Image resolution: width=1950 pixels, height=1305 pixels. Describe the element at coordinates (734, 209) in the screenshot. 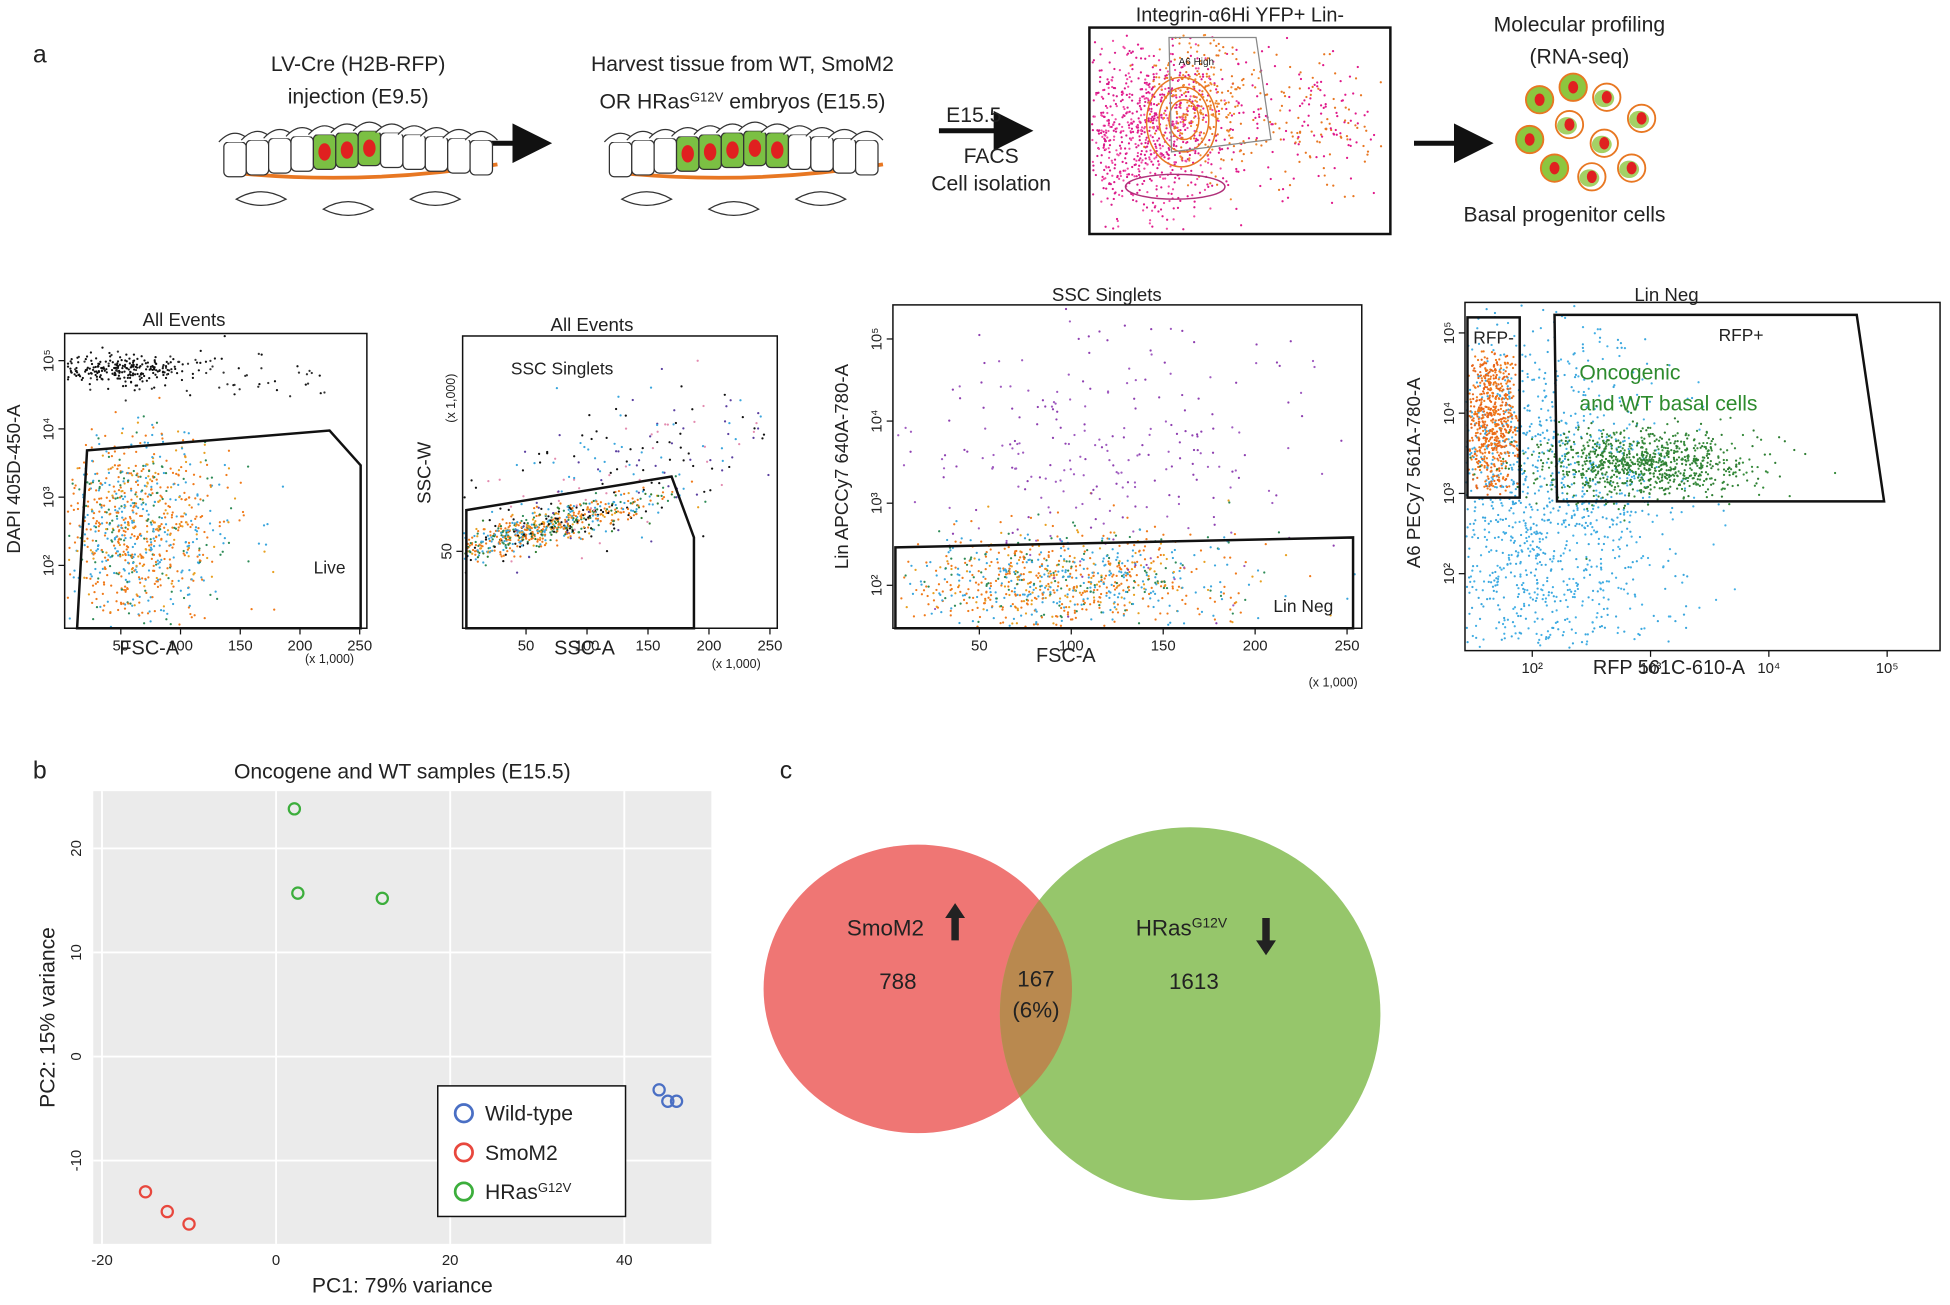

I see `tissue-shape` at that location.